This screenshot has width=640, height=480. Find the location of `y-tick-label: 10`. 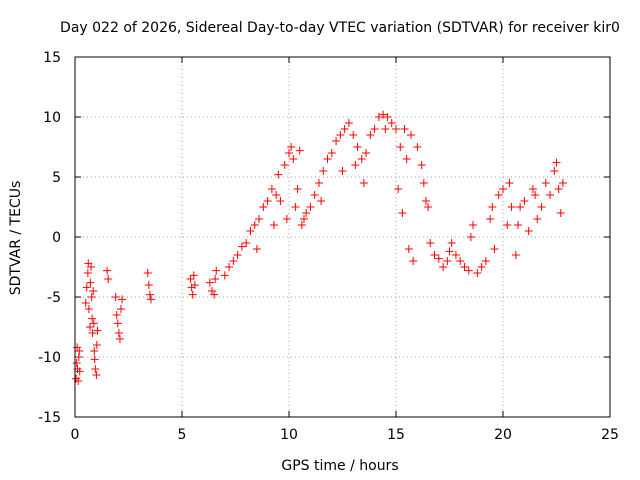

y-tick-label: 10 is located at coordinates (52, 118).